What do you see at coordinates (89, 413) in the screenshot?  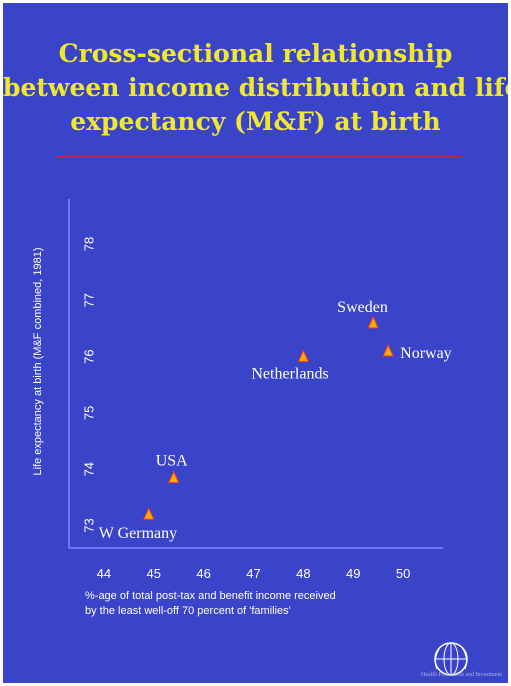 I see `y-tick-label-2: 75` at bounding box center [89, 413].